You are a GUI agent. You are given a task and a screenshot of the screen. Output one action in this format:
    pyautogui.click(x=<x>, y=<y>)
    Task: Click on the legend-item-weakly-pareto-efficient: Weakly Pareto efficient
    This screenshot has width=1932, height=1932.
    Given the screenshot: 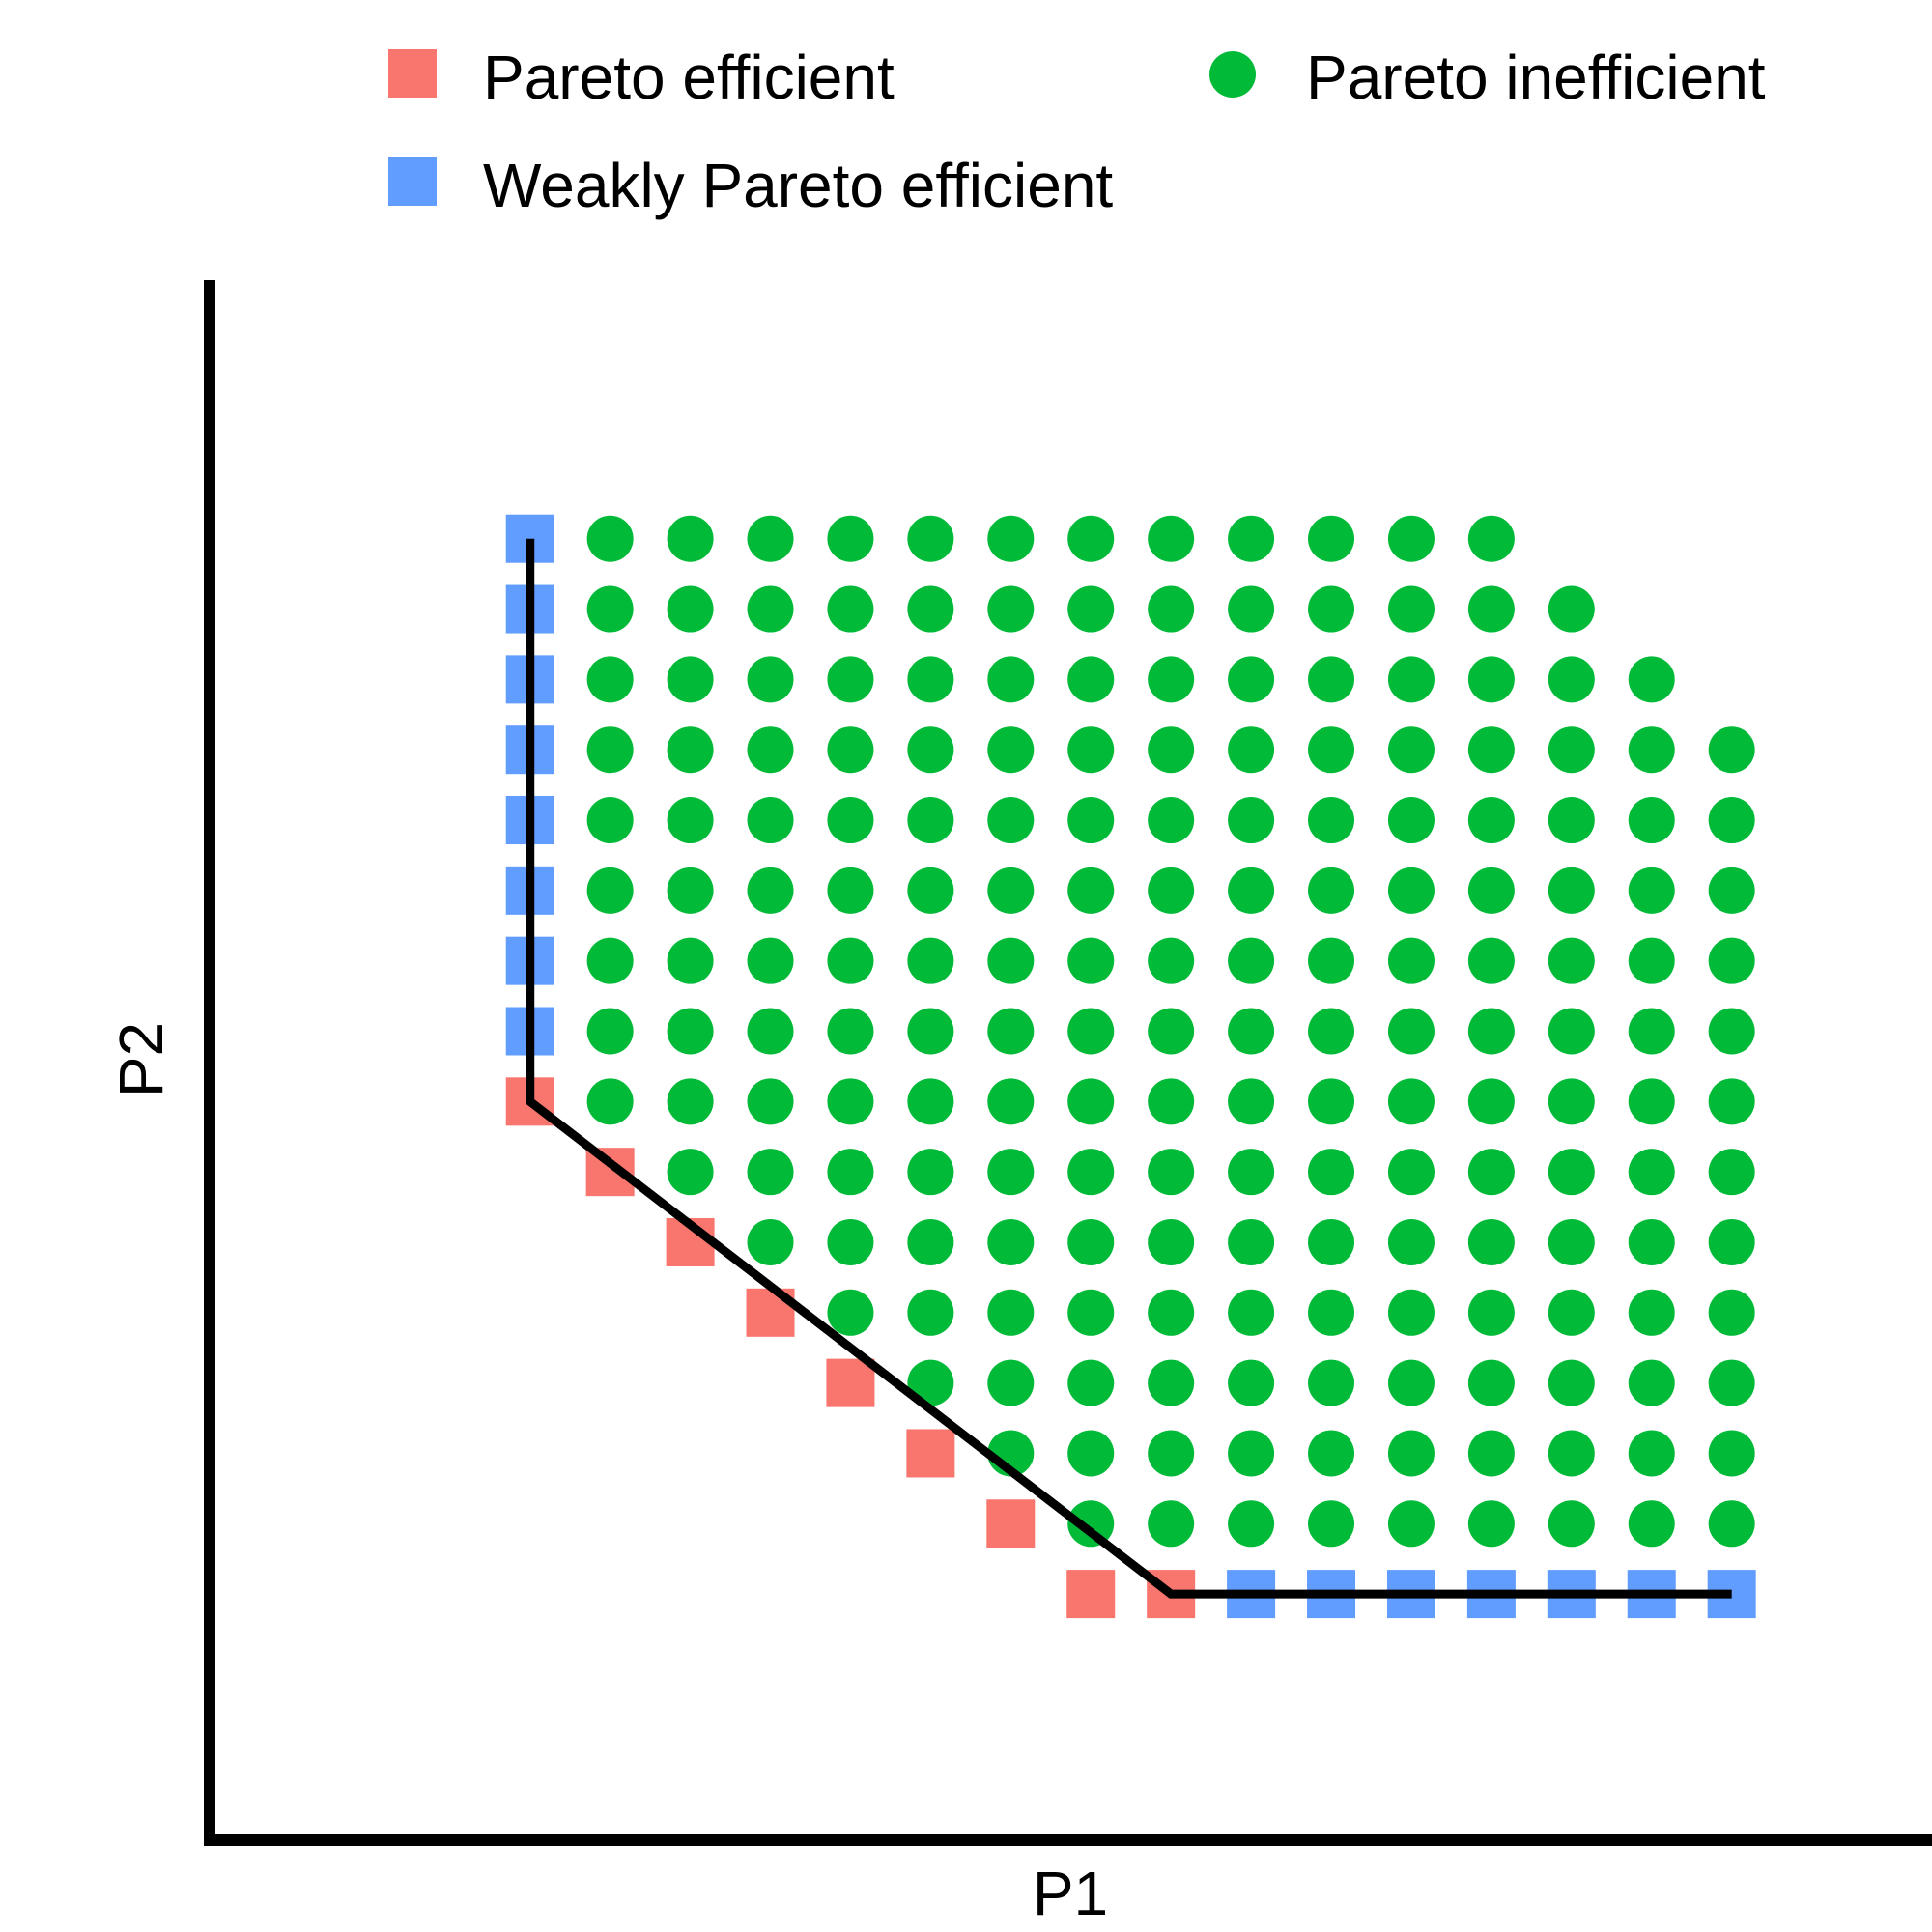 What is the action you would take?
    pyautogui.click(x=750, y=185)
    